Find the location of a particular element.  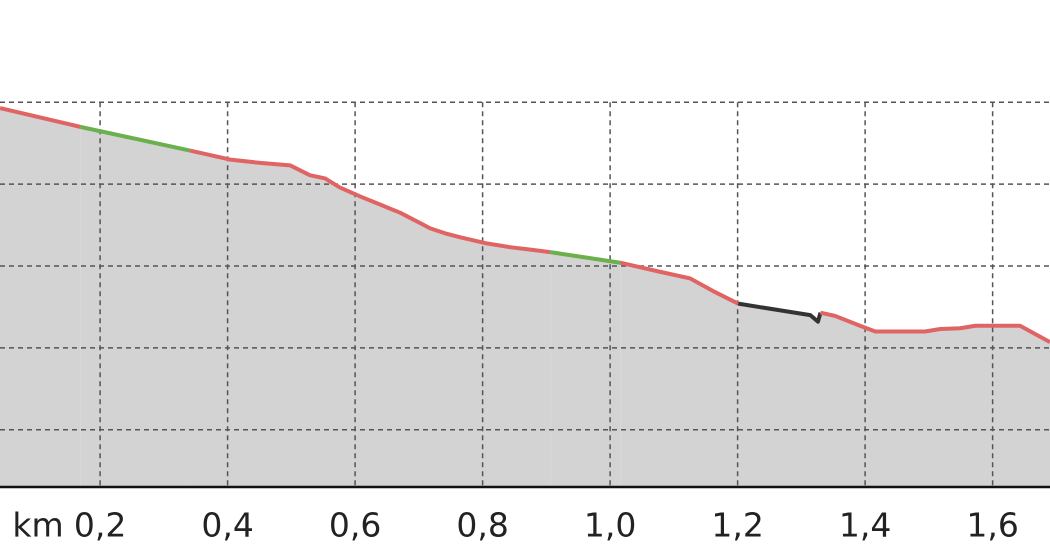

x-tick-label: 1,6 is located at coordinates (992, 525).